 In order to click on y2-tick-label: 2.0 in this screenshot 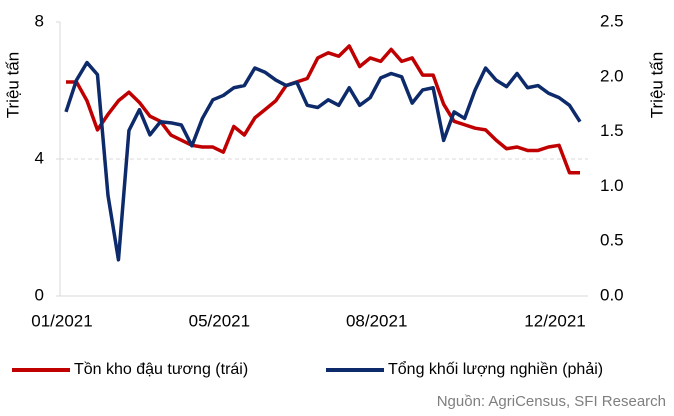, I will do `click(612, 75)`.